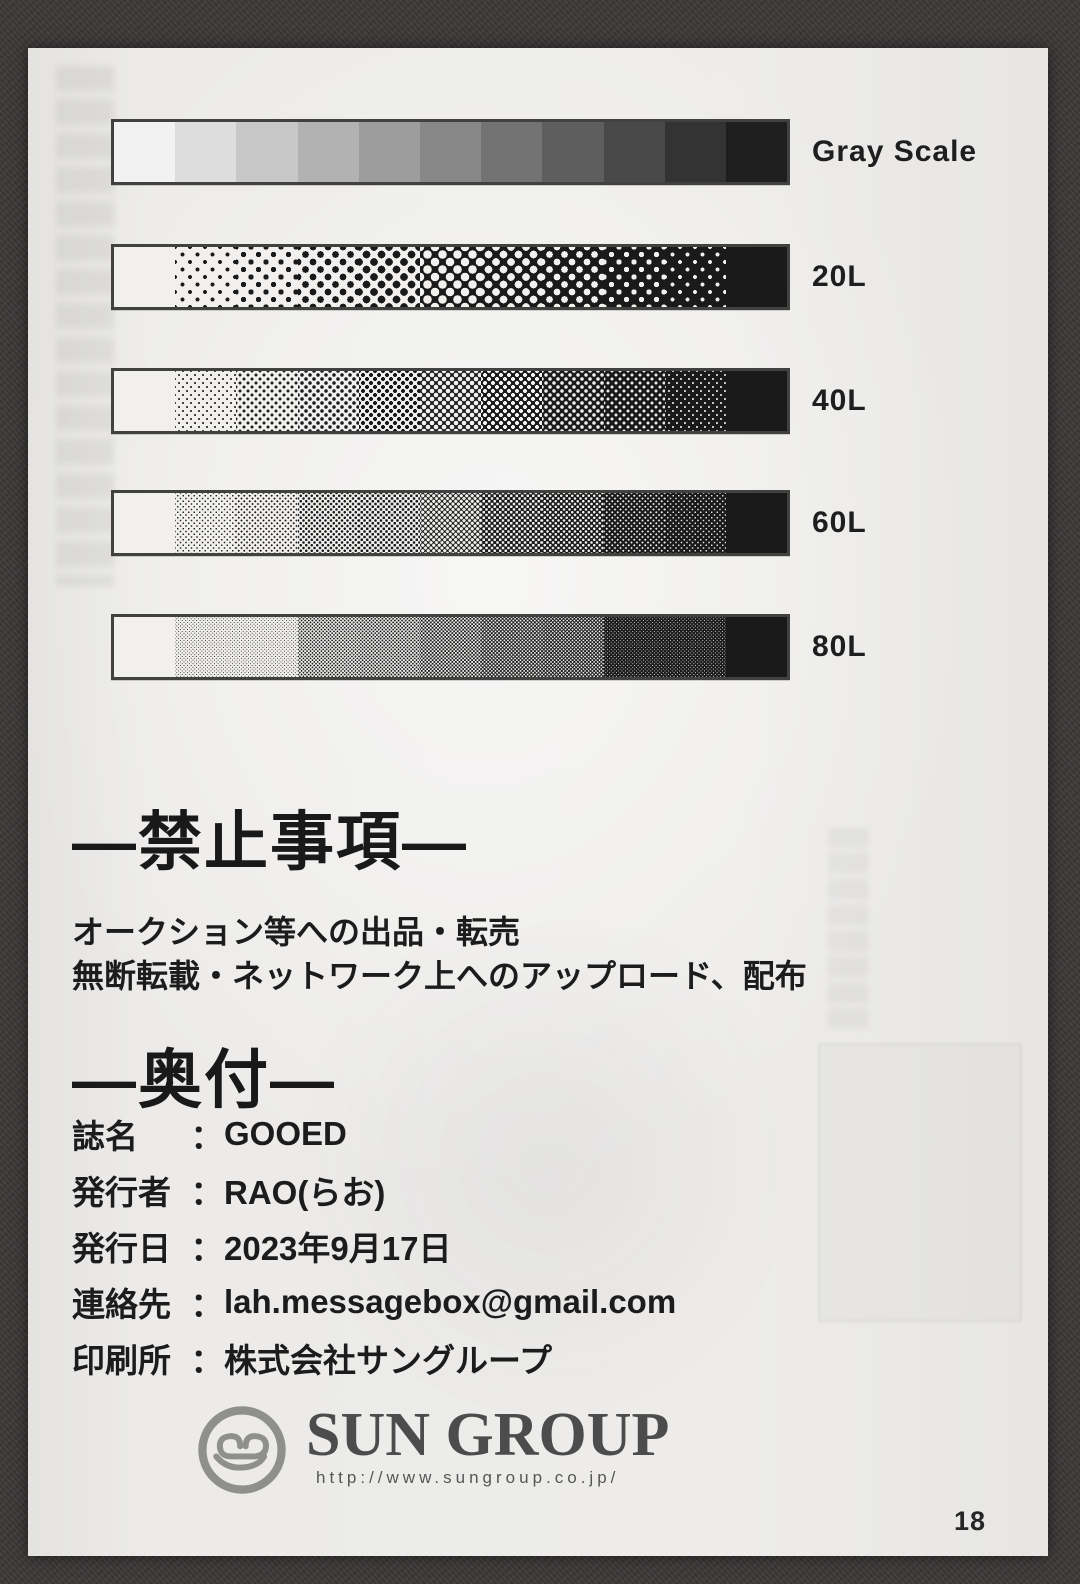 Image resolution: width=1080 pixels, height=1584 pixels. I want to click on colophon-value: 株式会社サングループ, so click(388, 1360).